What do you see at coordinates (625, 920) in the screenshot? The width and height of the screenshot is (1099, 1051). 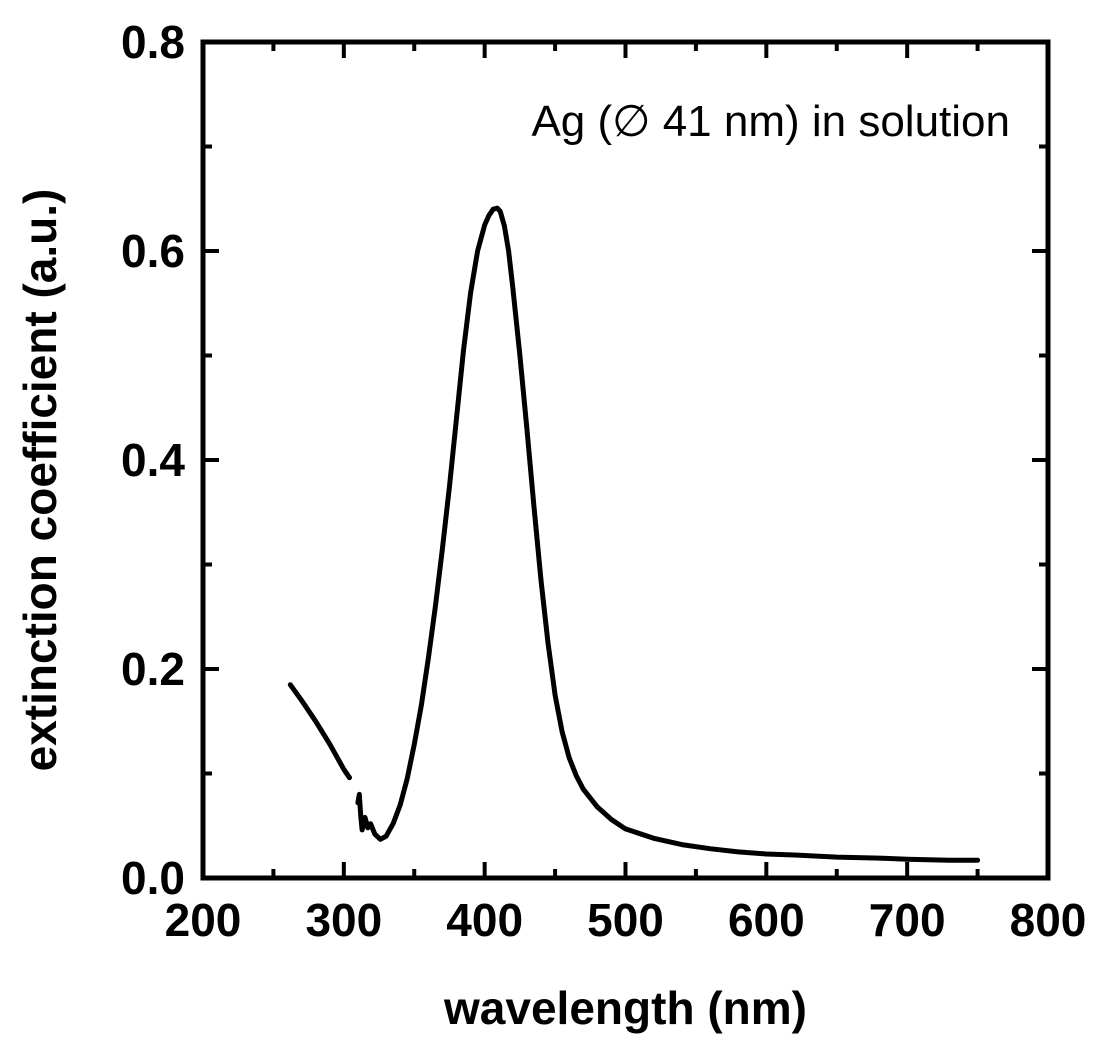 I see `x-tick-label: 500` at bounding box center [625, 920].